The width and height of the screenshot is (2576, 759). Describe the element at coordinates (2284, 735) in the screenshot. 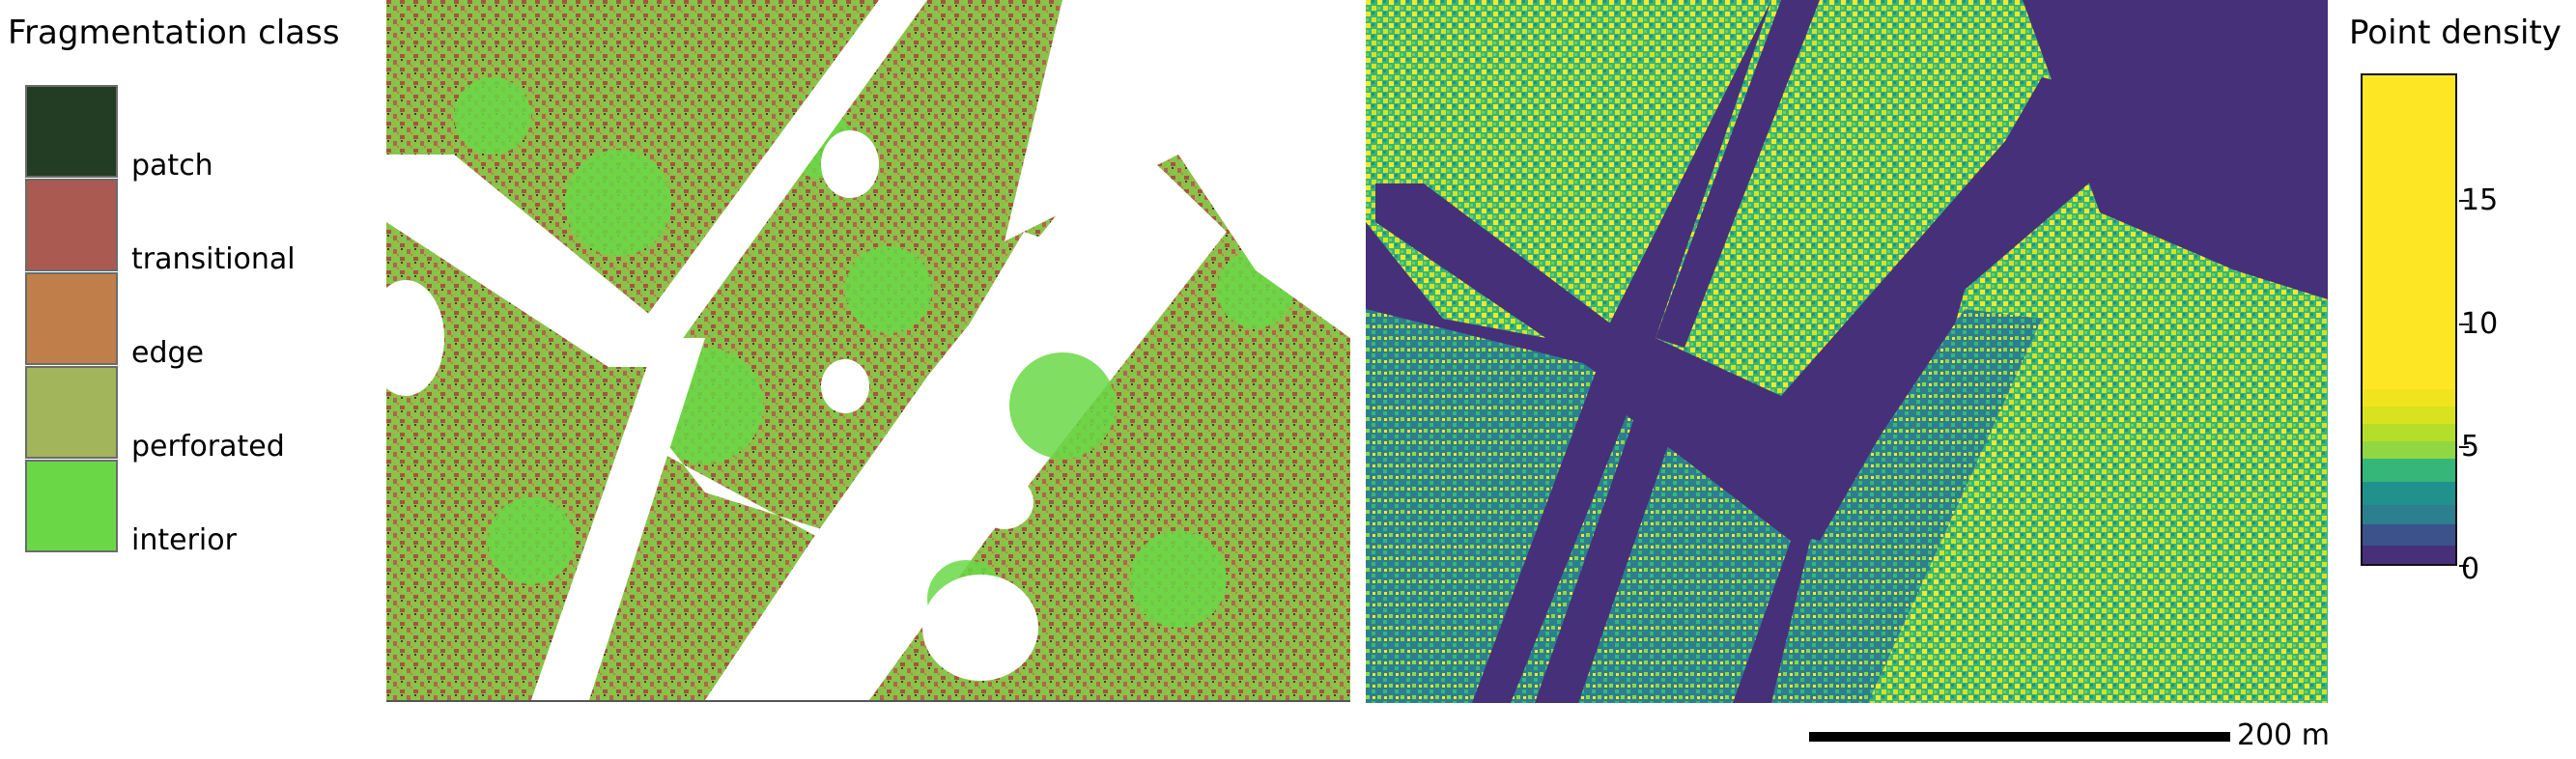

I see `scale-bar-label: 200 m` at that location.